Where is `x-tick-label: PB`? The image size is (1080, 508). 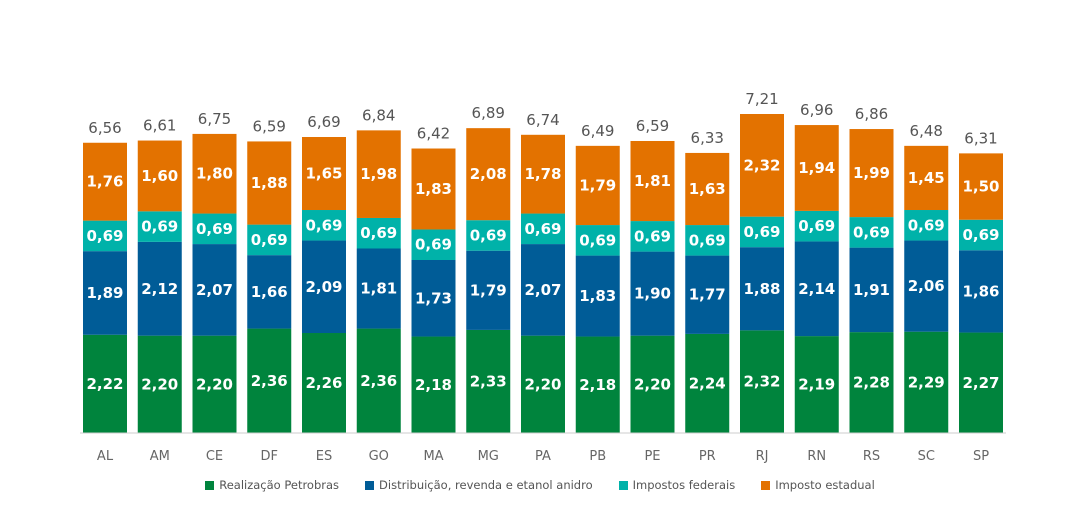
x-tick-label: PB is located at coordinates (597, 456).